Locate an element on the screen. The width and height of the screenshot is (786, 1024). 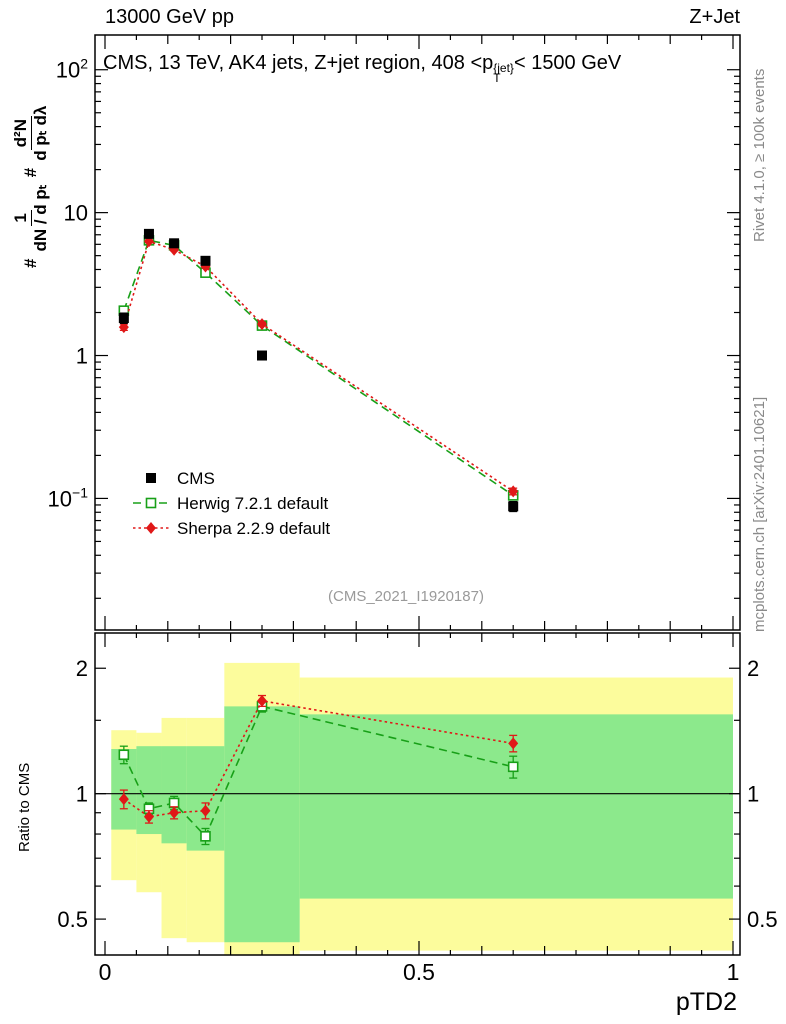
main-y-tick-label: 10² is located at coordinates (72, 69).